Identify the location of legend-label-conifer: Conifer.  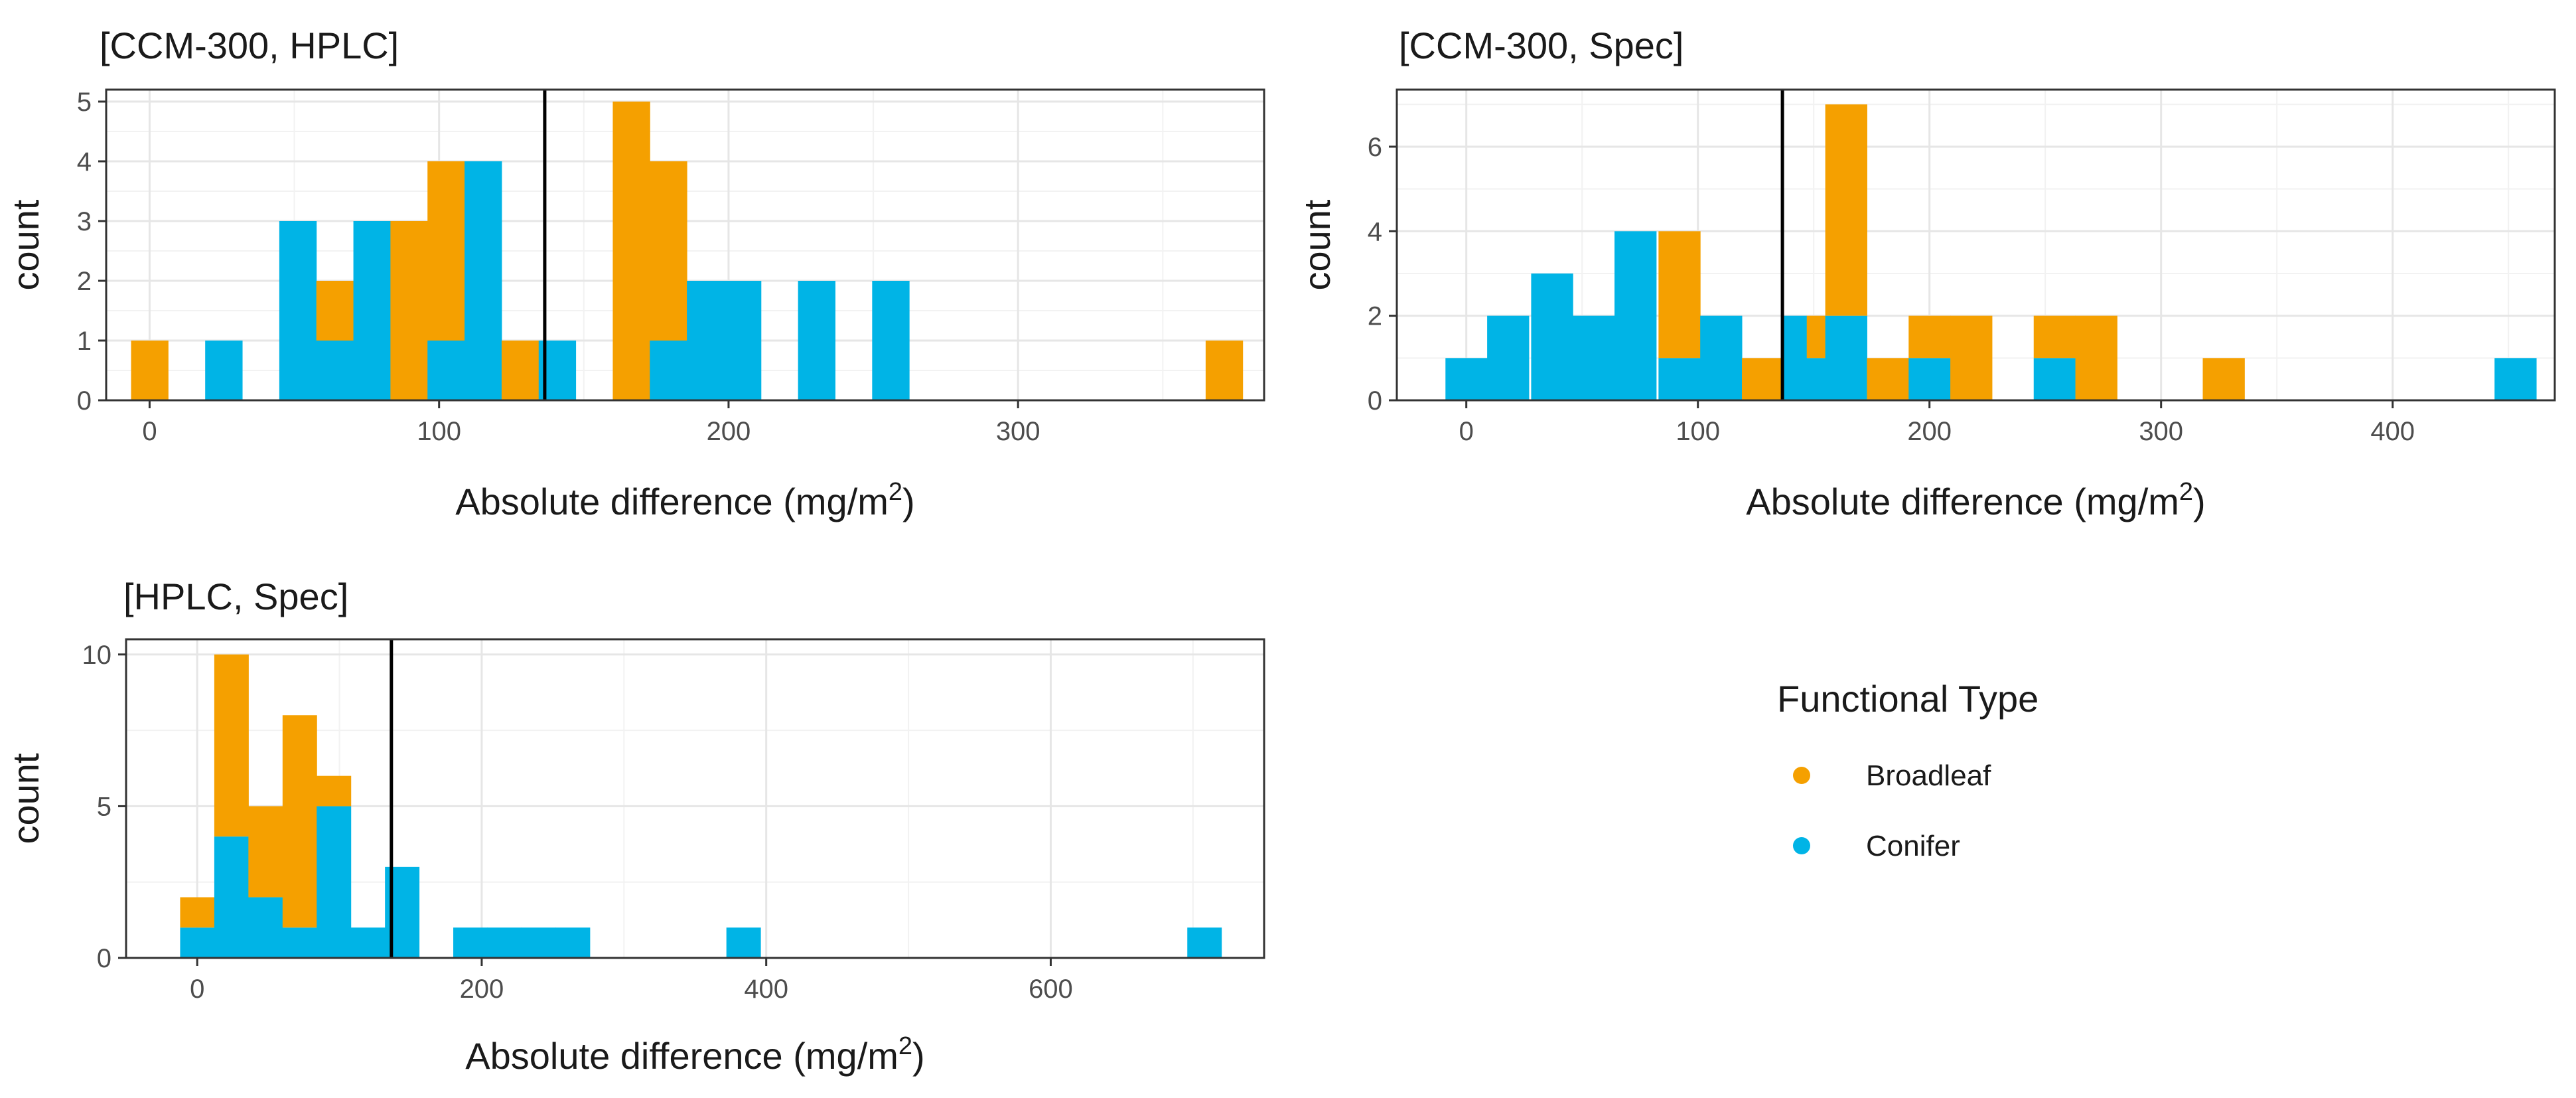
(1913, 846).